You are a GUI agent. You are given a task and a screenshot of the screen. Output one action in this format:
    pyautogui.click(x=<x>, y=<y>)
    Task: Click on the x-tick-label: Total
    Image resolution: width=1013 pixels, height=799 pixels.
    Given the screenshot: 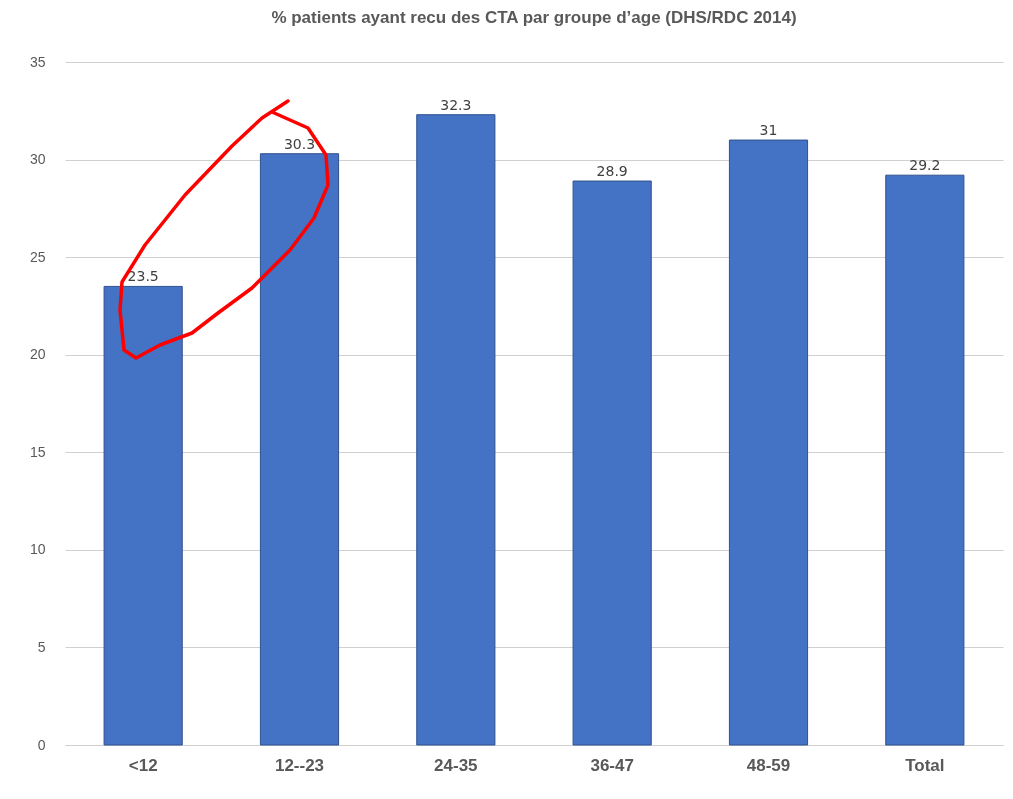 What is the action you would take?
    pyautogui.click(x=925, y=765)
    